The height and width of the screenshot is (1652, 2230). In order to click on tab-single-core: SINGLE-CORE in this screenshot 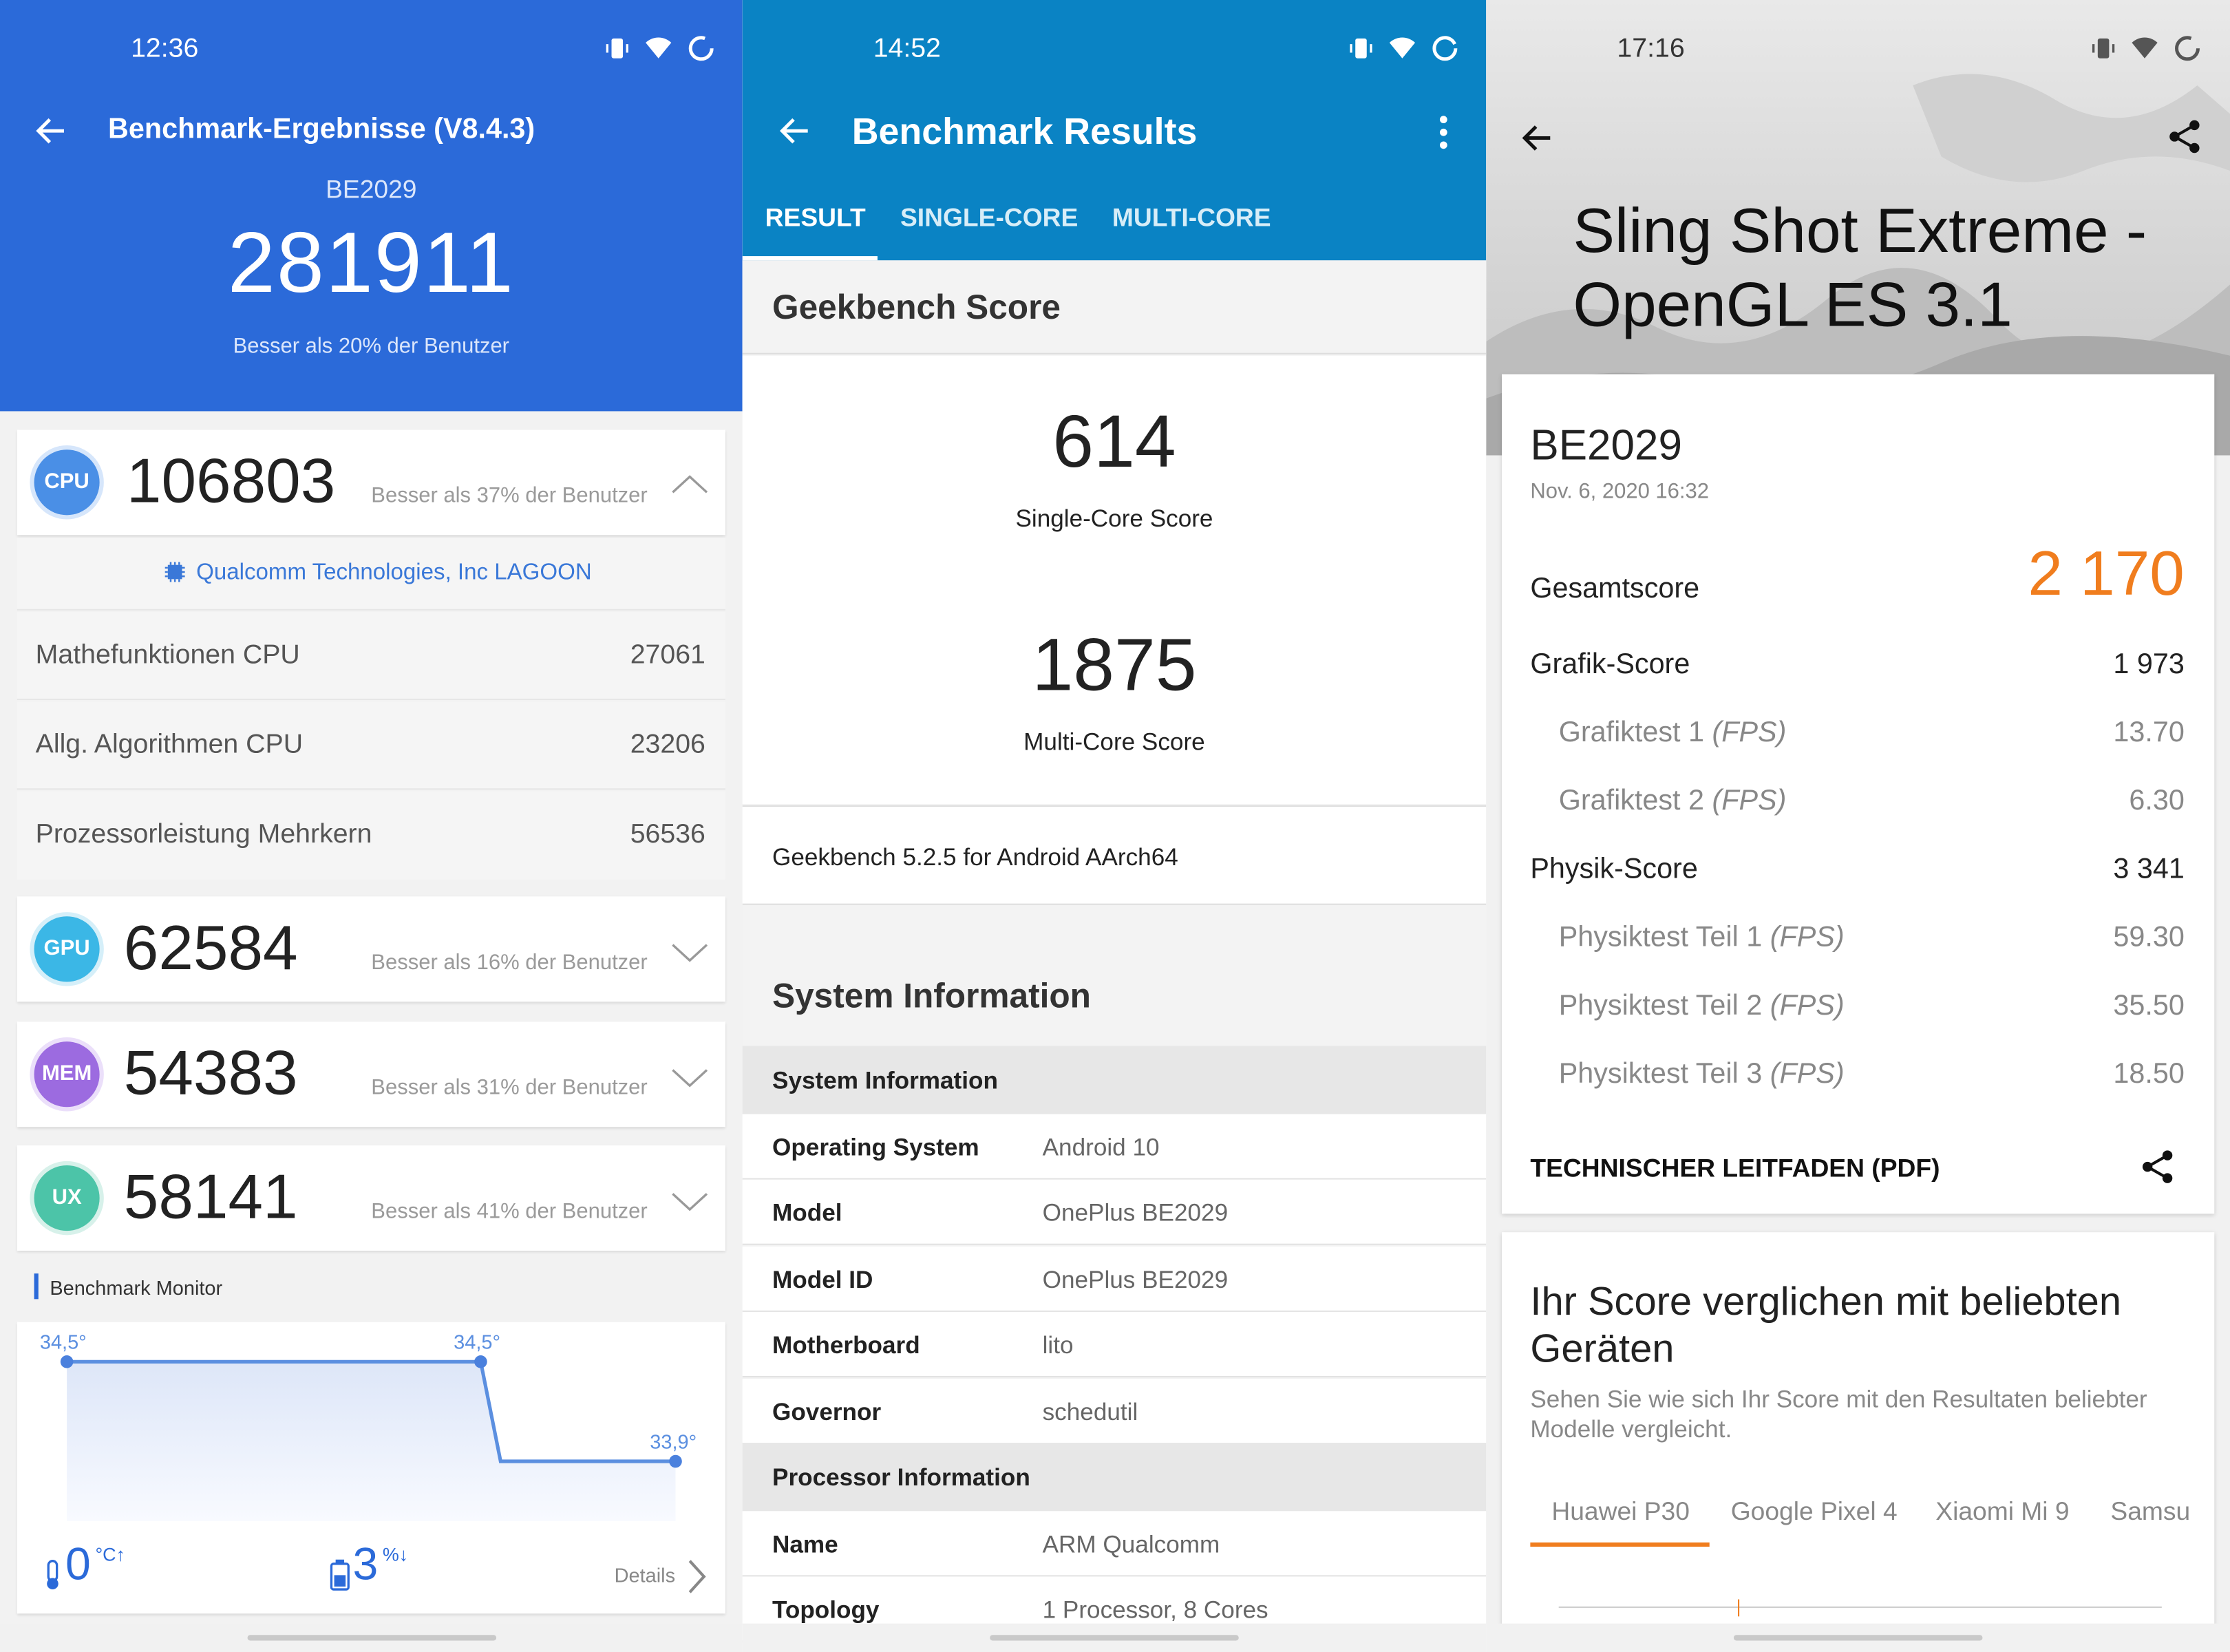, I will do `click(989, 217)`.